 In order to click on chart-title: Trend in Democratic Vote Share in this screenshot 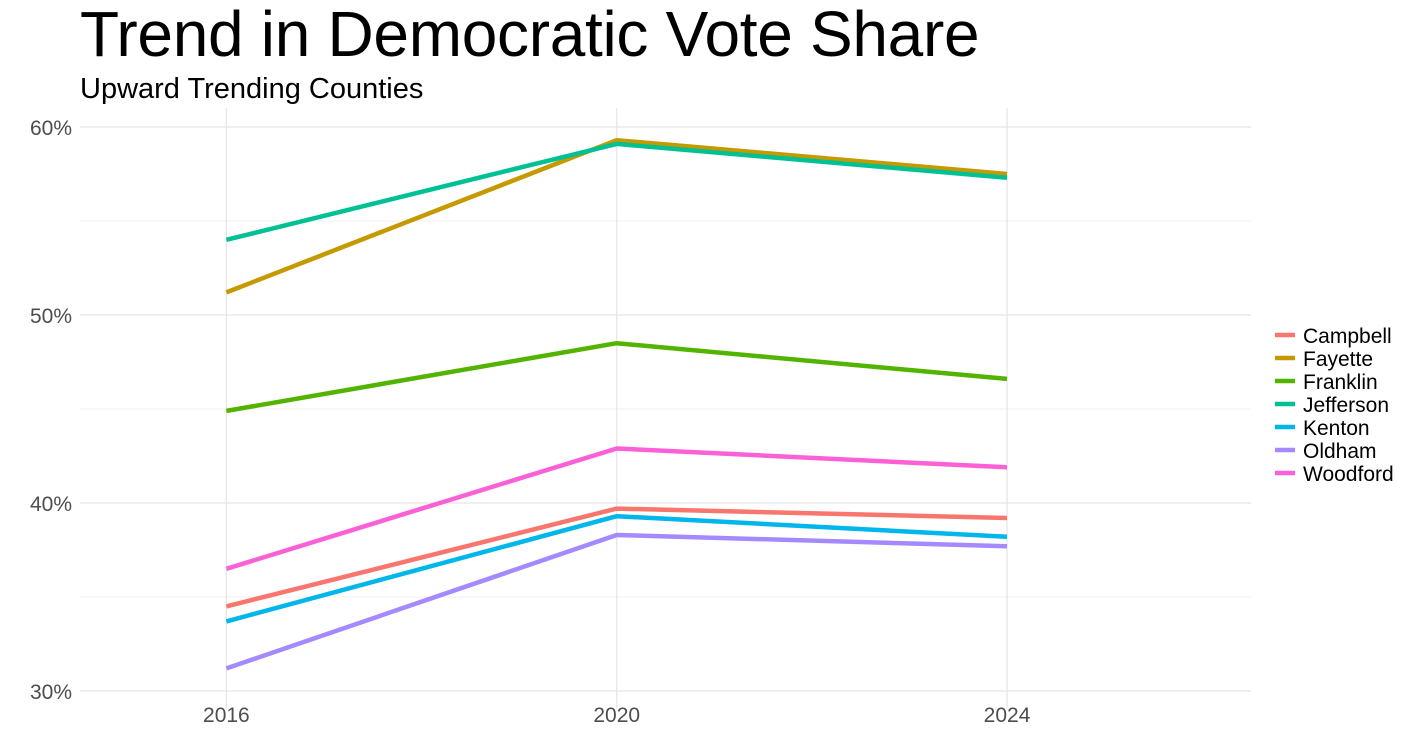, I will do `click(530, 35)`.